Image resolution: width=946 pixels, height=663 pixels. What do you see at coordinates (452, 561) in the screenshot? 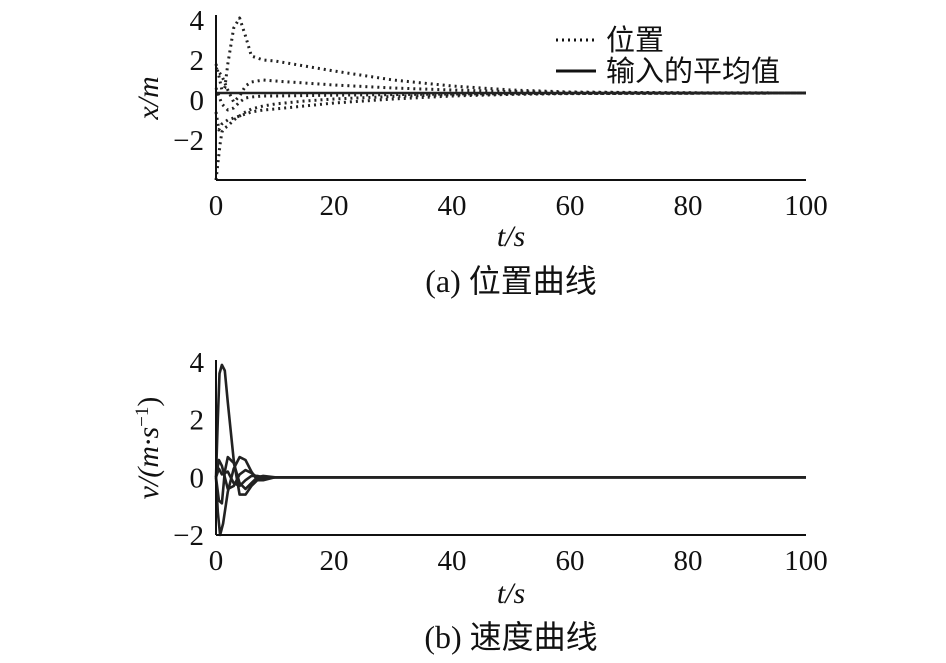
I see `panel-b-x-tick-label: 40` at bounding box center [452, 561].